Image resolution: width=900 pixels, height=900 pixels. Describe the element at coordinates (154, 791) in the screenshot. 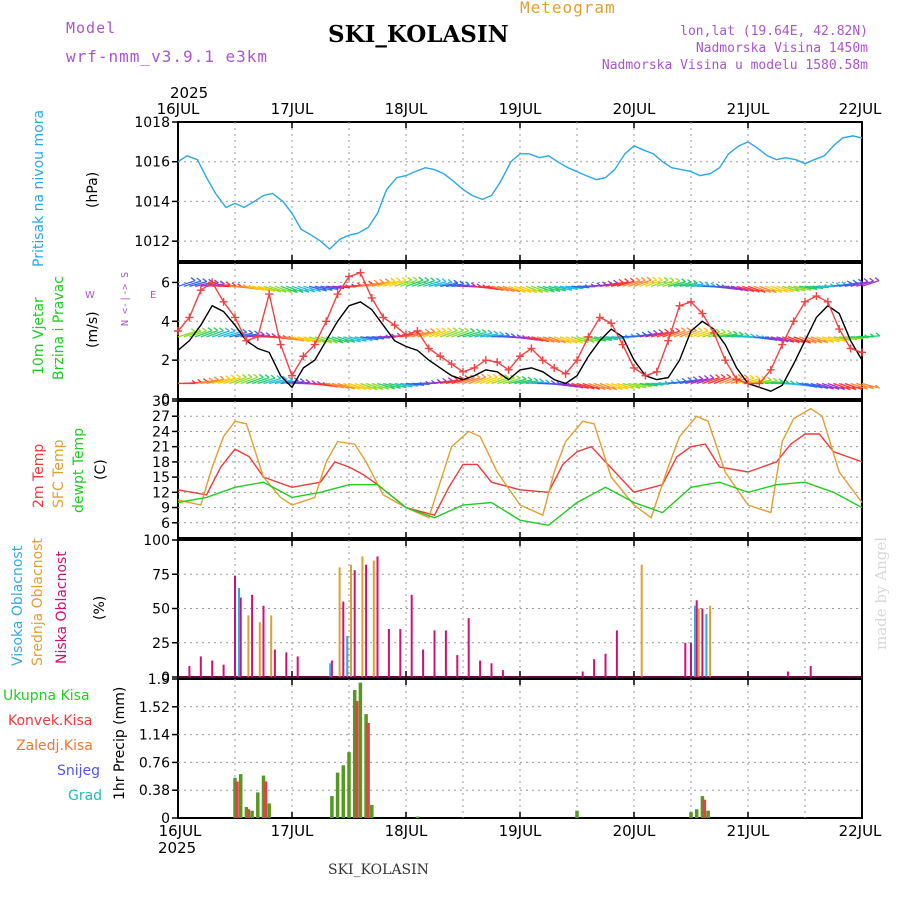

I see `y-tick-label: 0.38` at that location.